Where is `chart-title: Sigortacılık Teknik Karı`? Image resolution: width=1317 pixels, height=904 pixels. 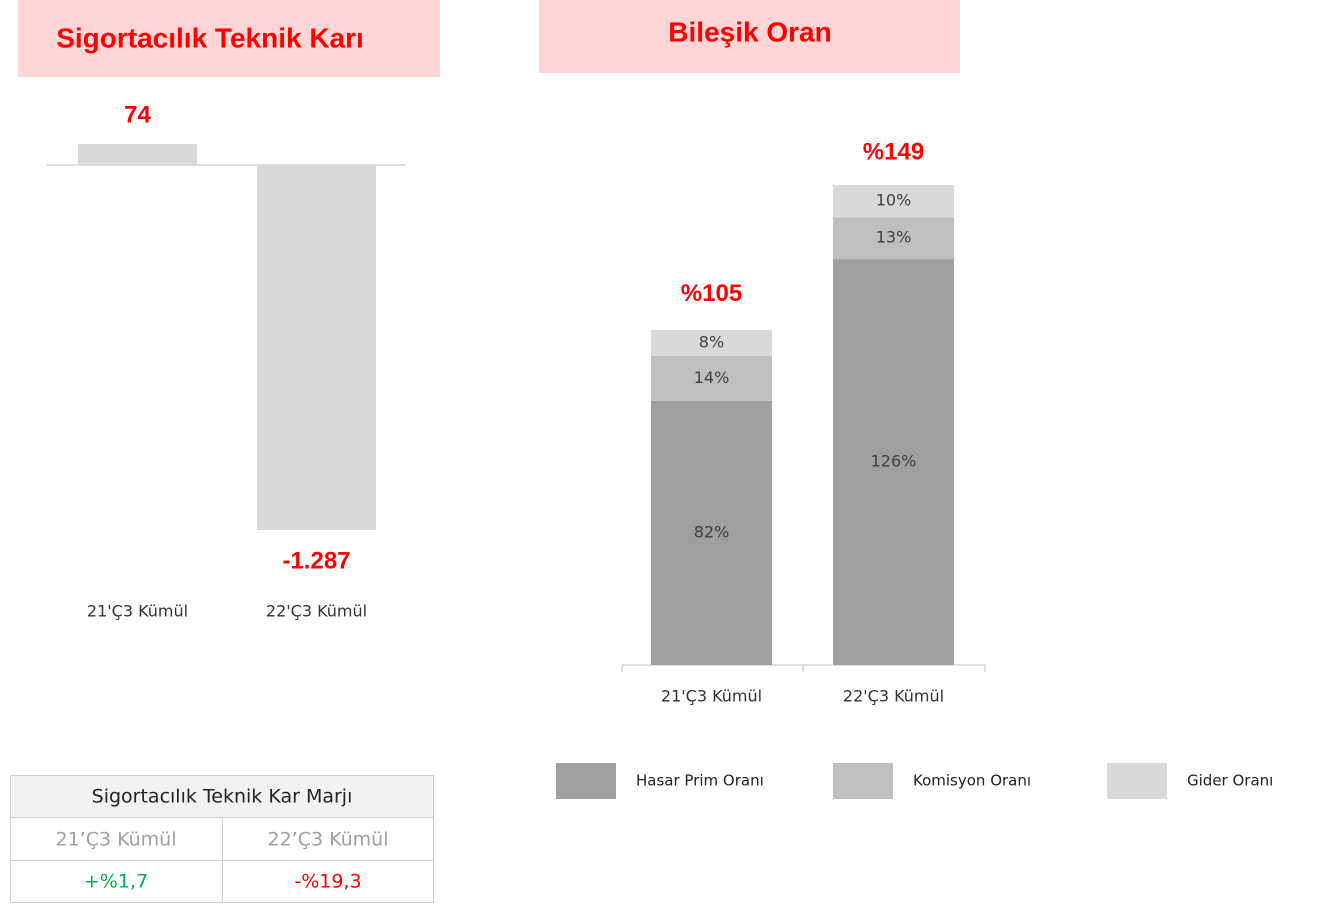
chart-title: Sigortacılık Teknik Karı is located at coordinates (210, 37).